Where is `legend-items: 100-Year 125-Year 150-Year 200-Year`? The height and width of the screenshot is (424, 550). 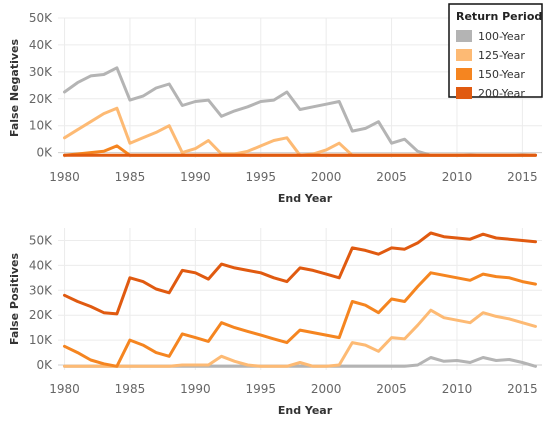 legend-items: 100-Year 125-Year 150-Year 200-Year is located at coordinates (490, 65).